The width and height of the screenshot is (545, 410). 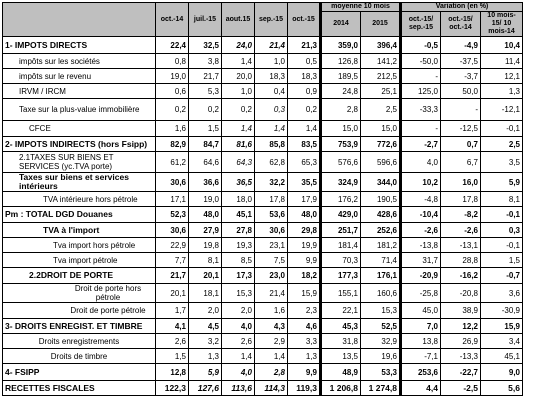 What do you see at coordinates (420, 260) in the screenshot?
I see `value-cell: 31,7` at bounding box center [420, 260].